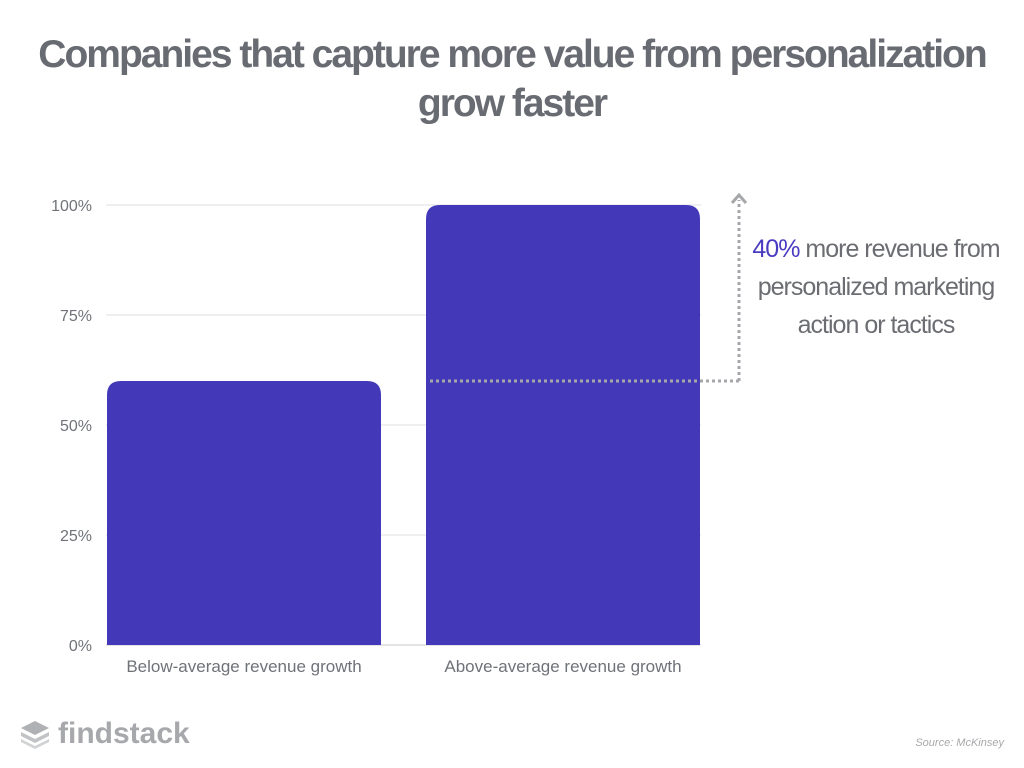  What do you see at coordinates (71, 206) in the screenshot?
I see `y-tick-label: 100%` at bounding box center [71, 206].